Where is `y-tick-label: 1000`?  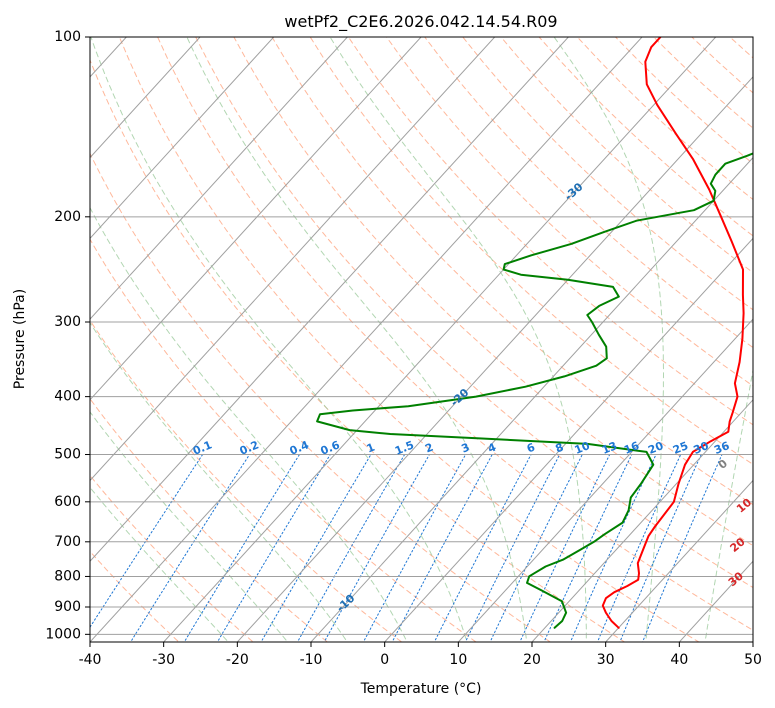
y-tick-label: 1000 is located at coordinates (63, 634).